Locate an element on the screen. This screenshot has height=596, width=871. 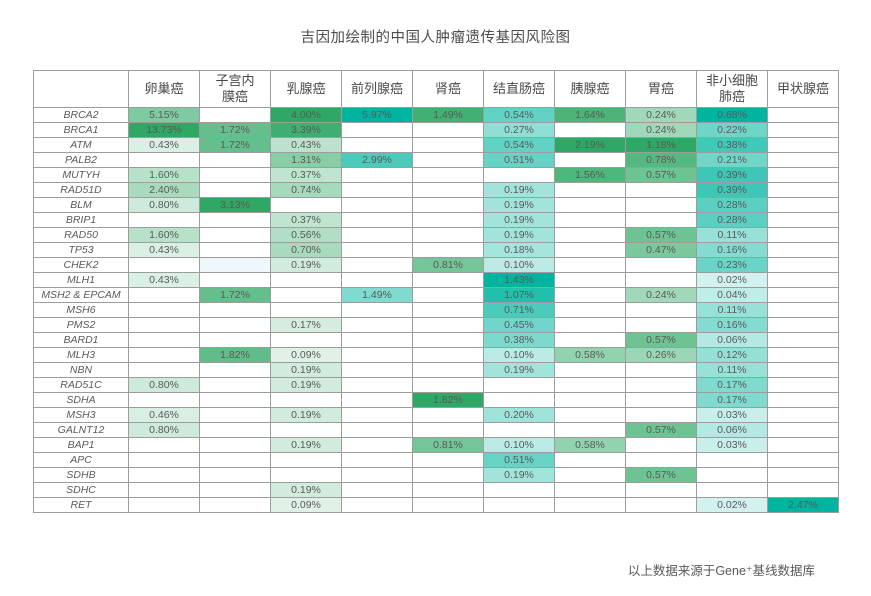
risk-cell: 0.51% is located at coordinates (519, 160).